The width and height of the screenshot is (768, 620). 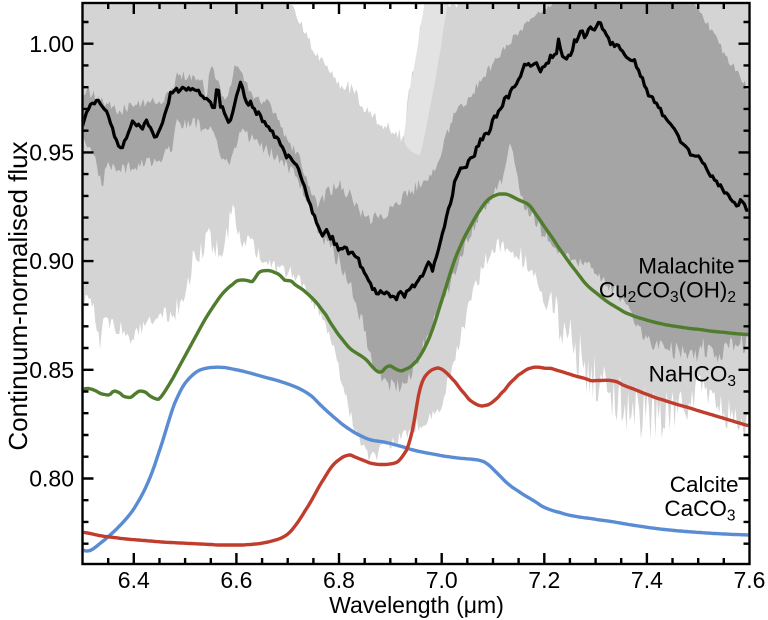 I want to click on svg-text: 6.6, so click(x=236, y=580).